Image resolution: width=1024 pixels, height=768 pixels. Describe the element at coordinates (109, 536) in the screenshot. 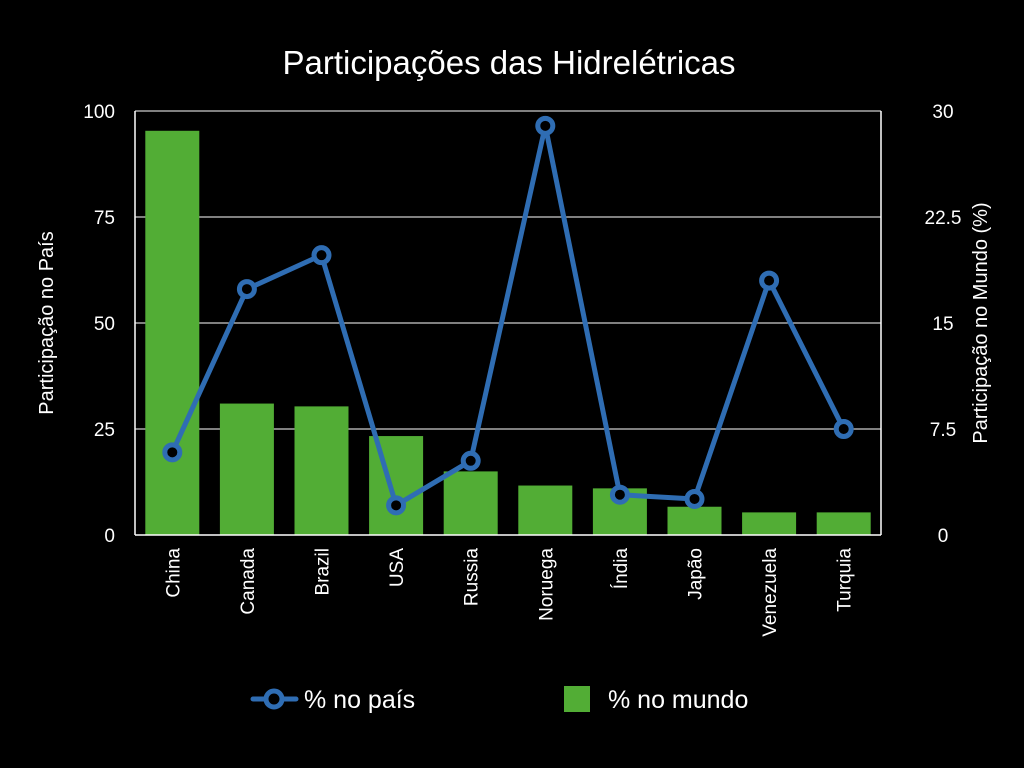

I see `y-tick-label-left: 0` at that location.